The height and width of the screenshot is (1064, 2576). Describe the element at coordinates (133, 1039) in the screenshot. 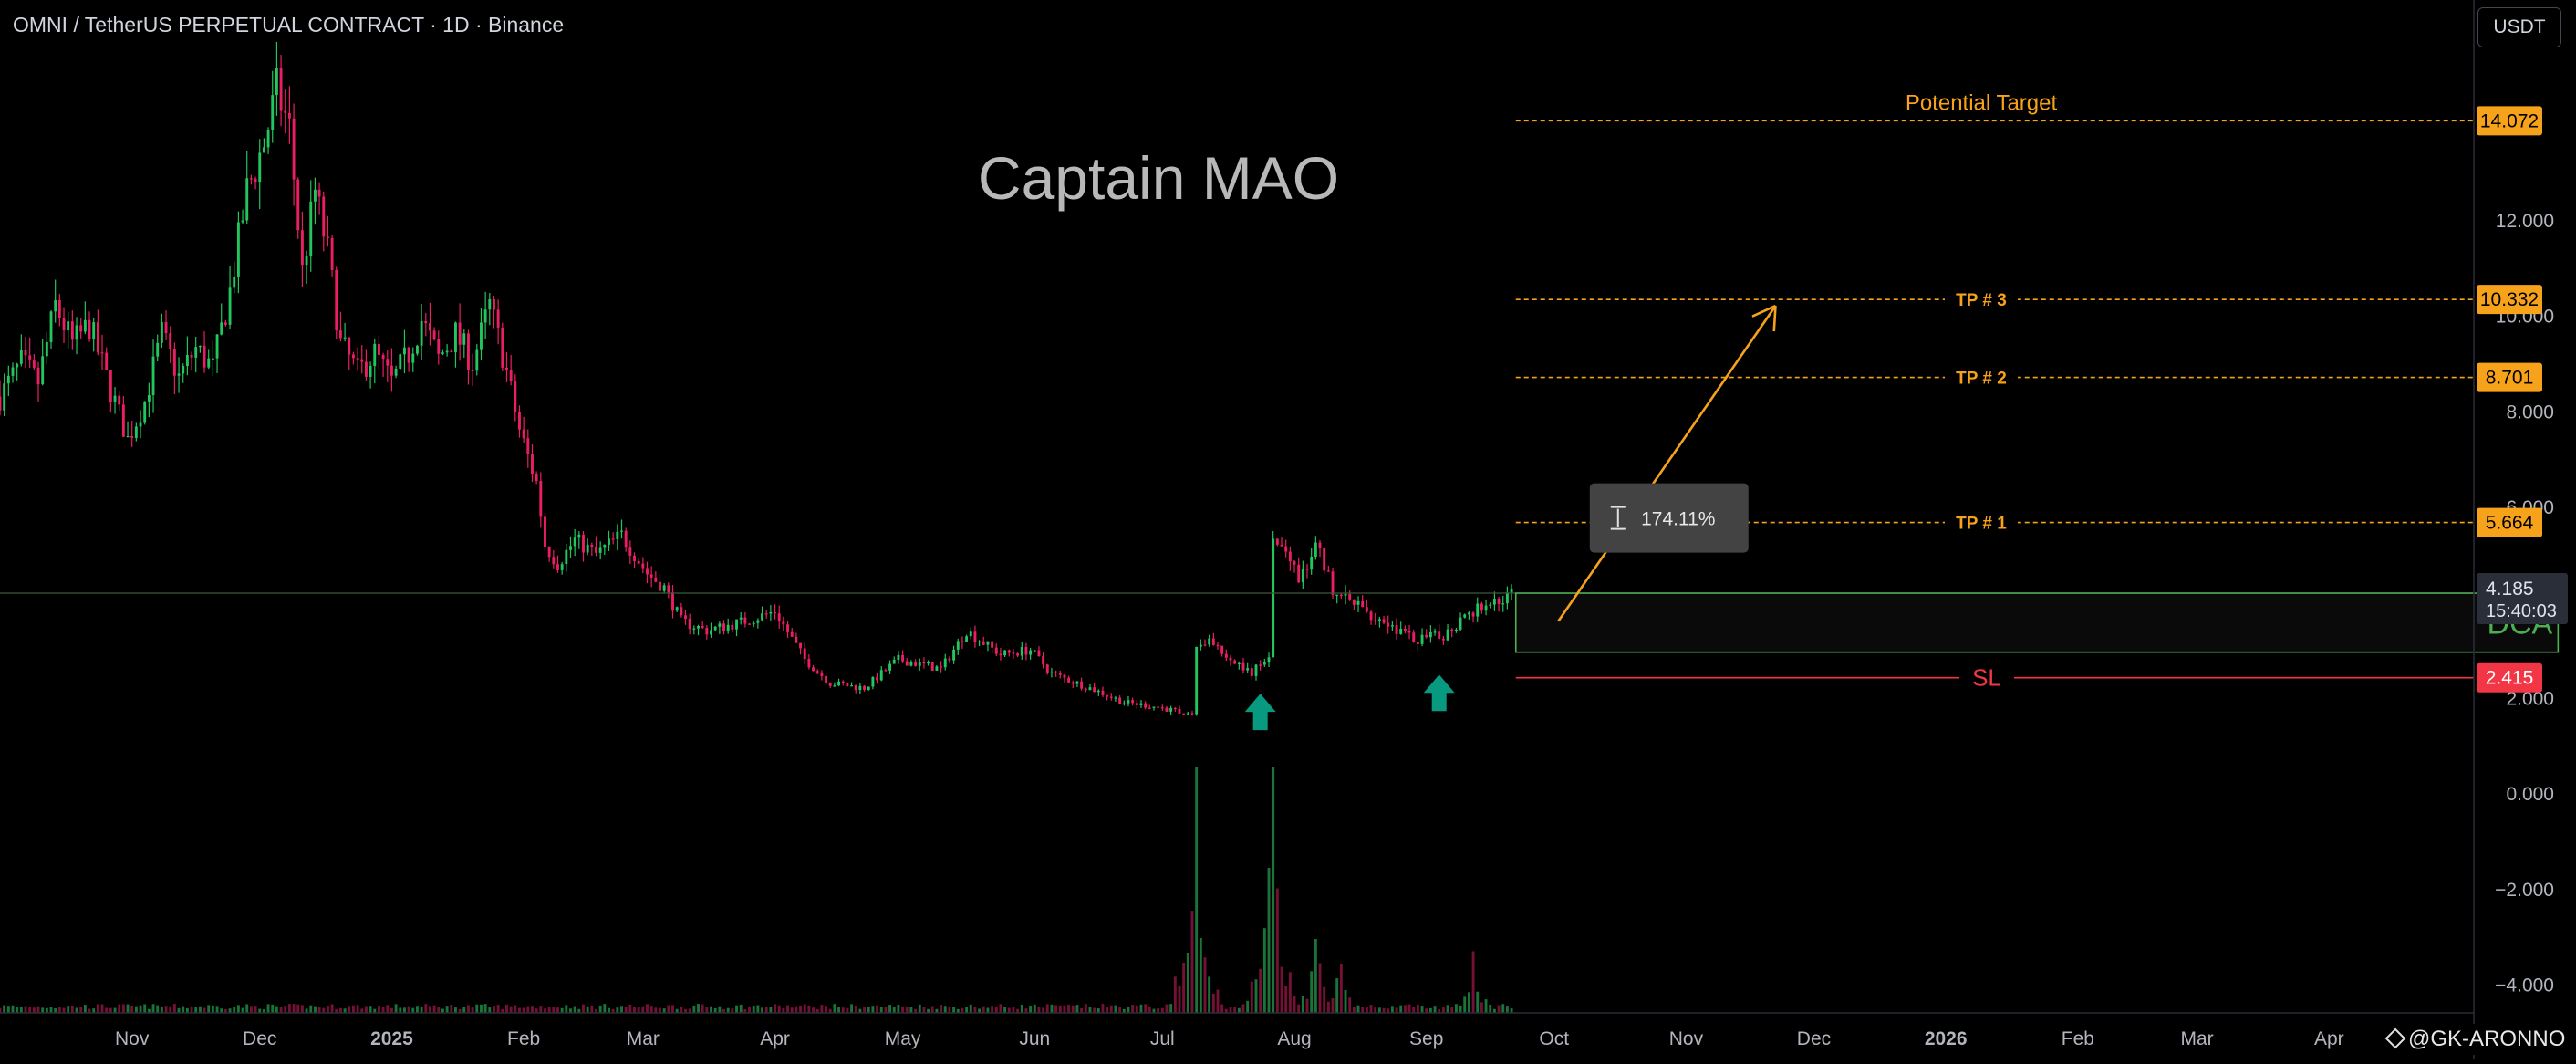

I see `time-tick-label: Nov` at that location.